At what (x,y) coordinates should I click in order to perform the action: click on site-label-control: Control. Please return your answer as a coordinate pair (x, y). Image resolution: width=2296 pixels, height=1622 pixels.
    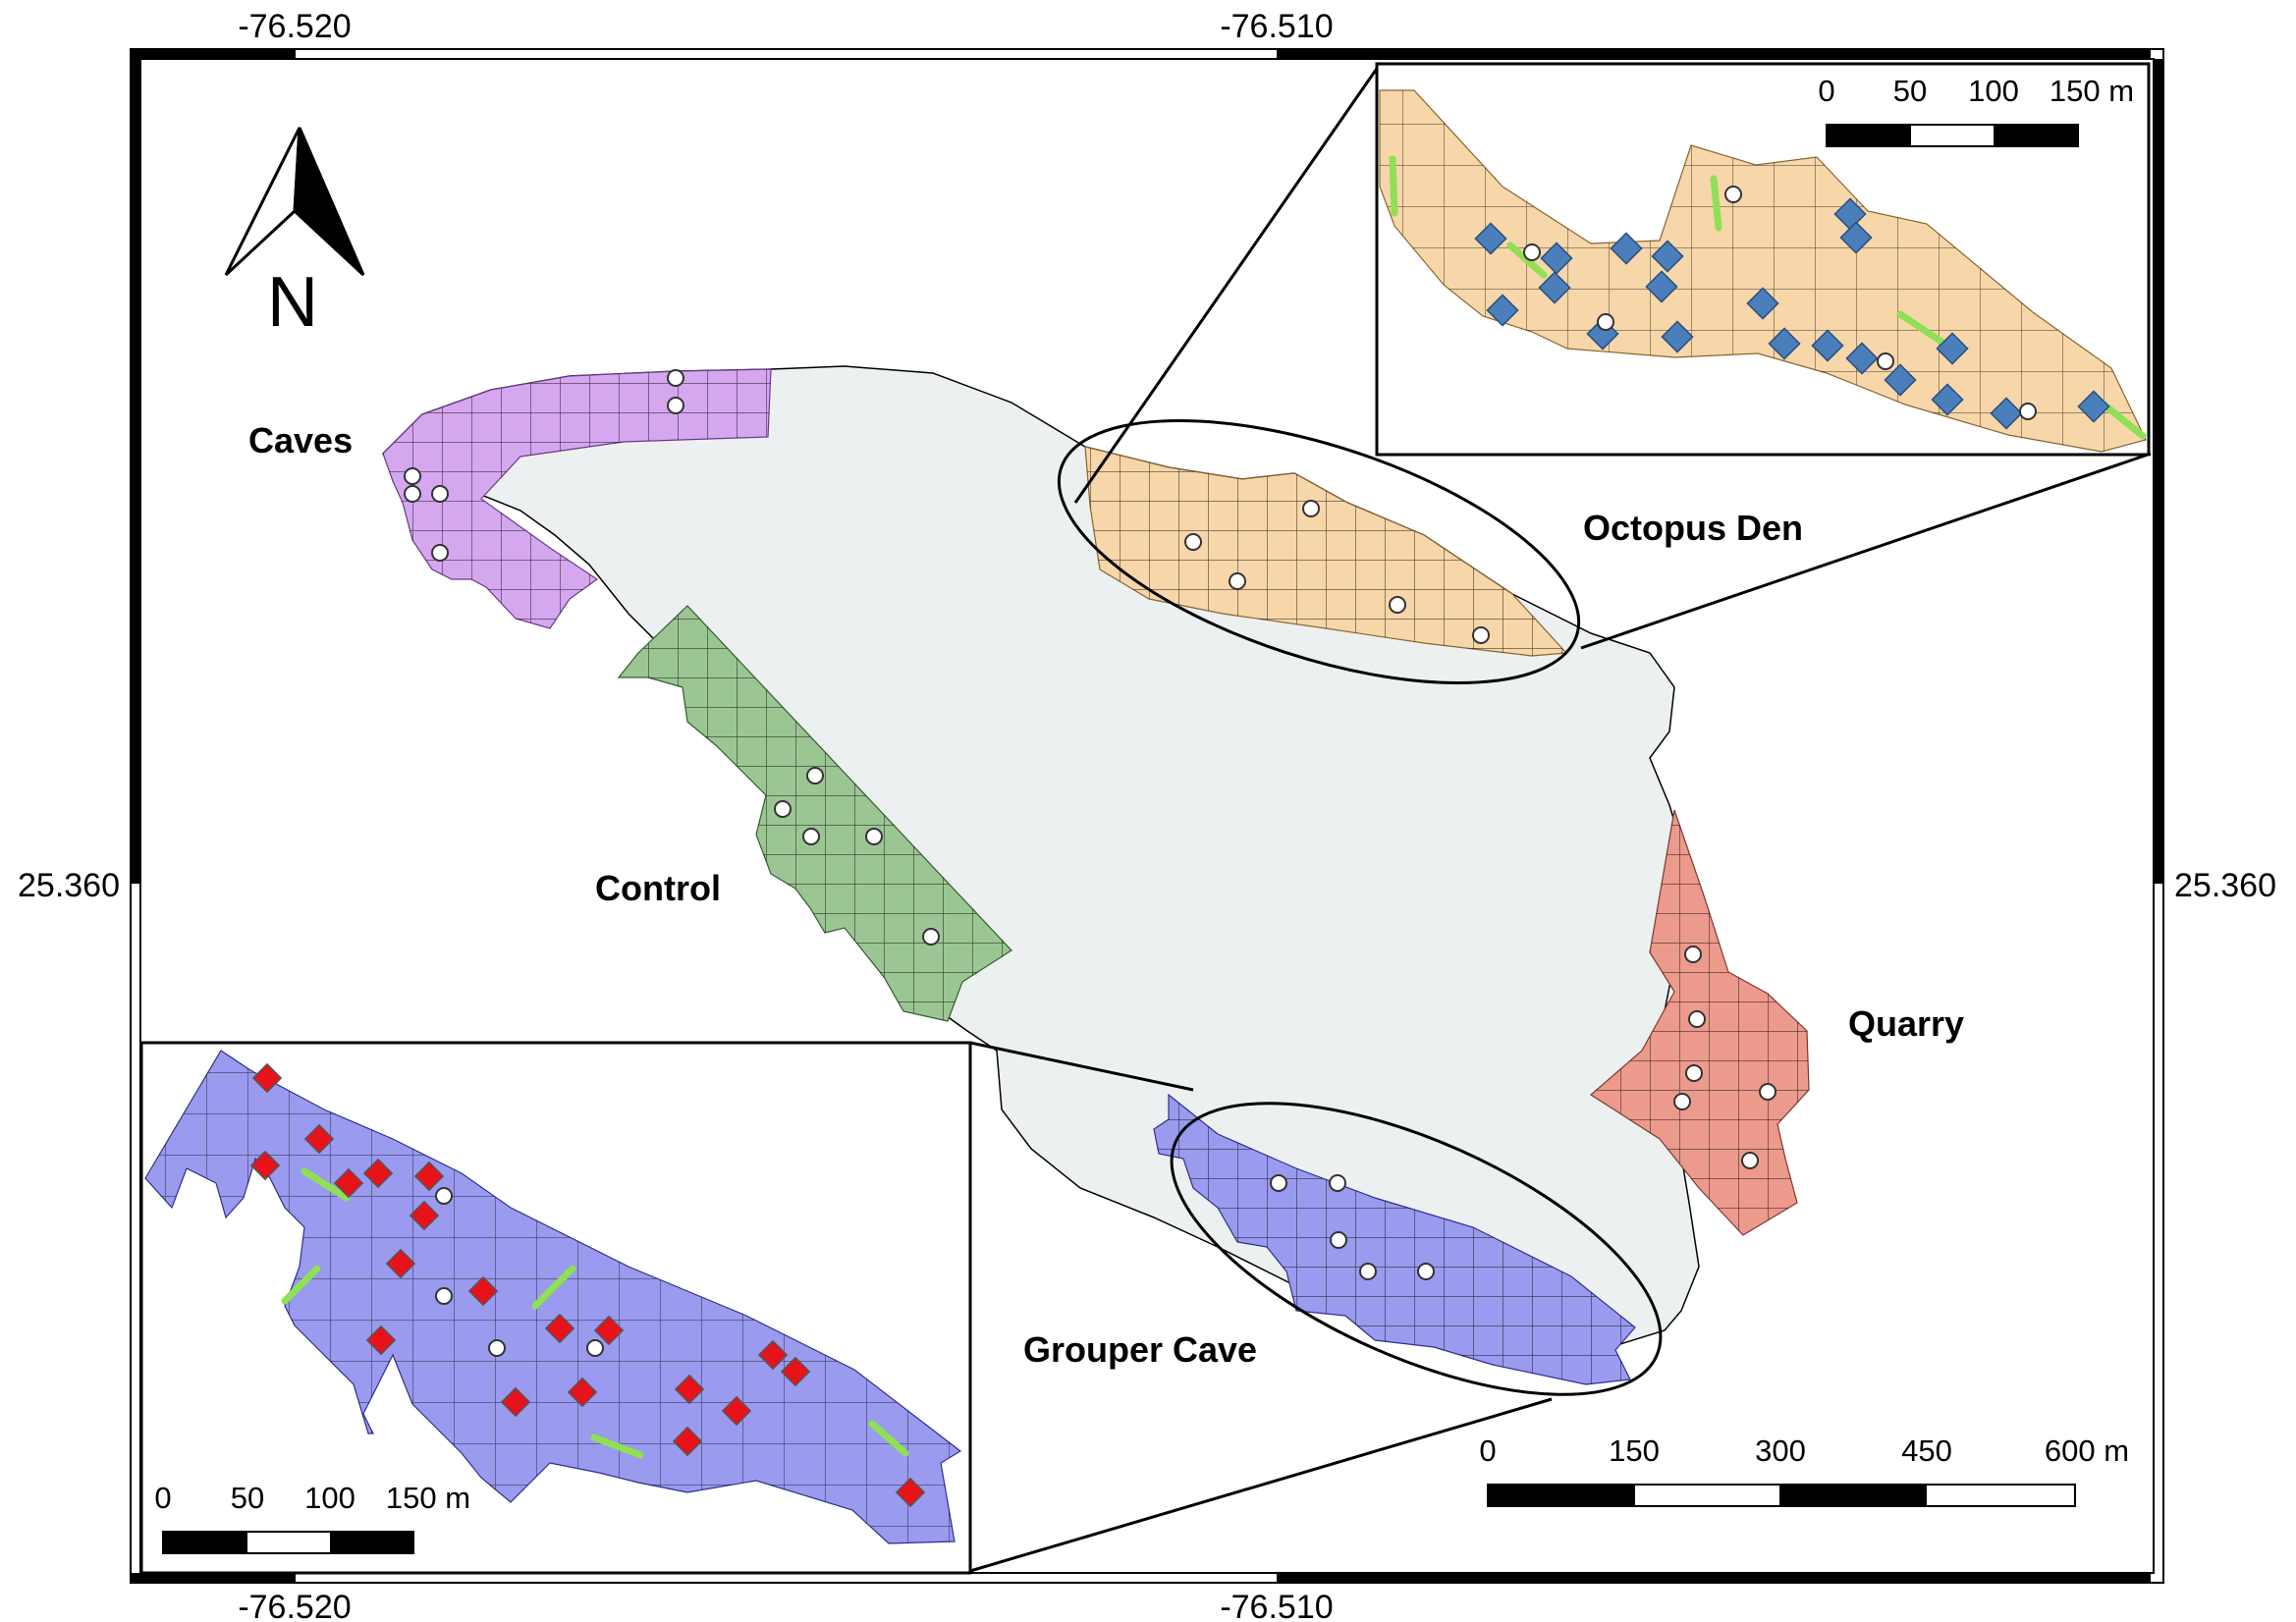
    Looking at the image, I should click on (658, 888).